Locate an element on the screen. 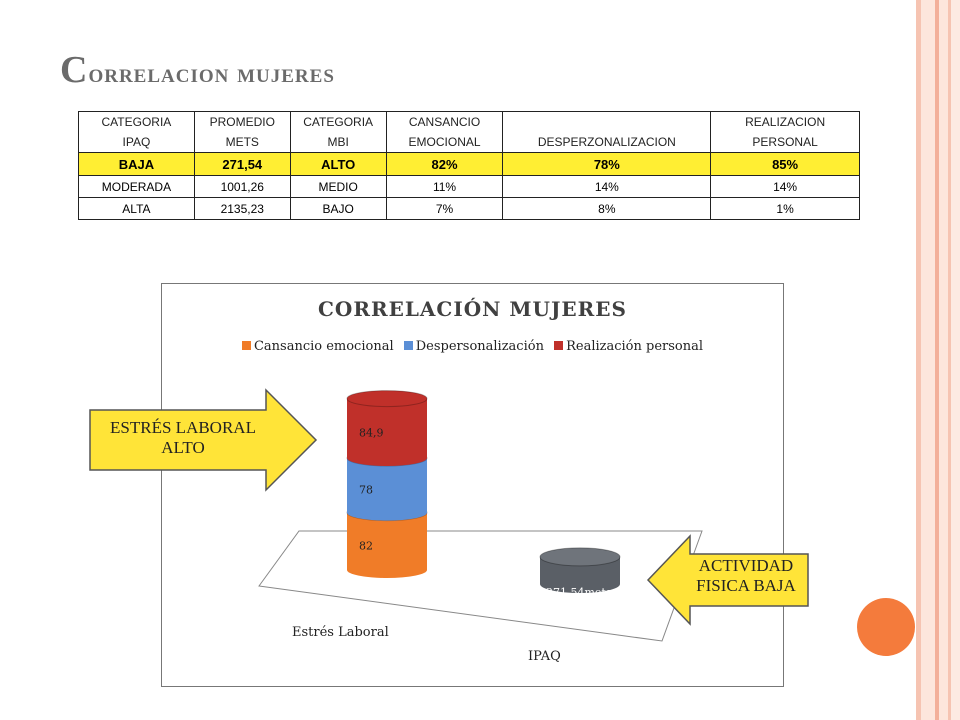  legend-item: Despersonalización is located at coordinates (473, 346).